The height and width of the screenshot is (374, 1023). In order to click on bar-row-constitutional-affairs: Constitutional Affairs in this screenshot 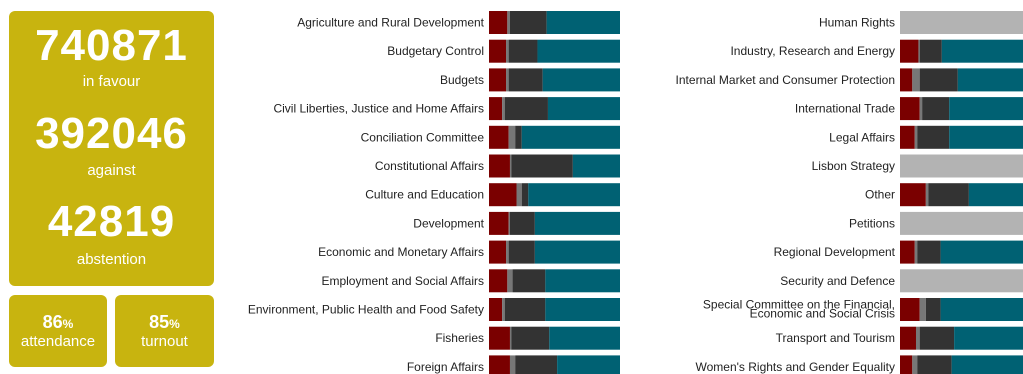, I will do `click(497, 166)`.